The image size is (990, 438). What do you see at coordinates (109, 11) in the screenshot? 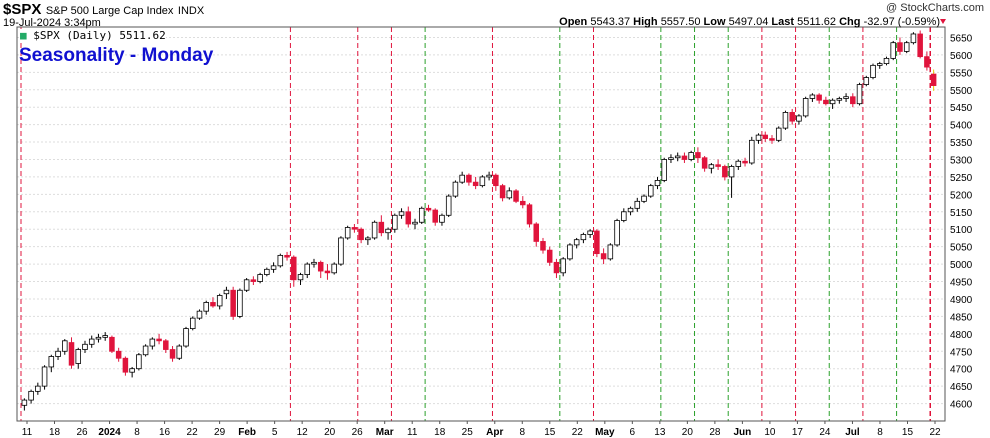
I see `index-name: S&P 500 Large Cap Index` at bounding box center [109, 11].